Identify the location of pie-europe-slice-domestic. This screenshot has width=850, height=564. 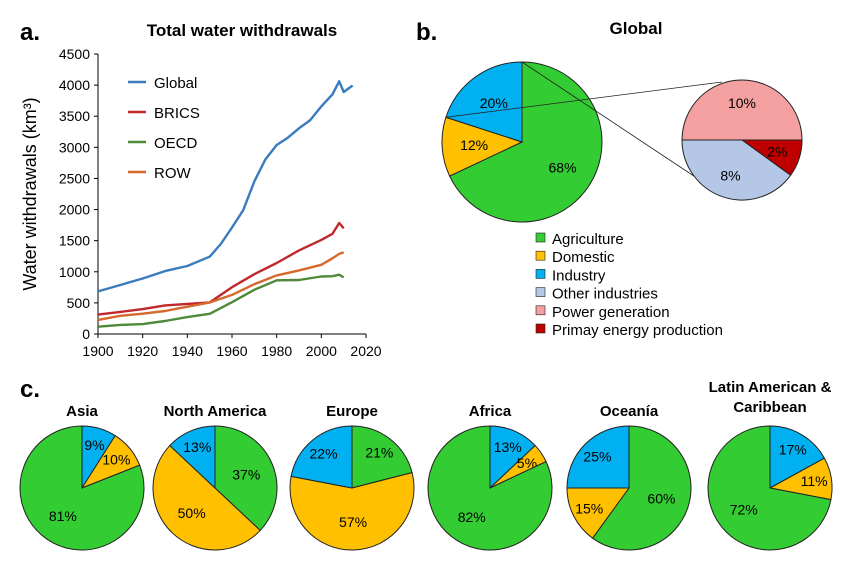
(352, 511).